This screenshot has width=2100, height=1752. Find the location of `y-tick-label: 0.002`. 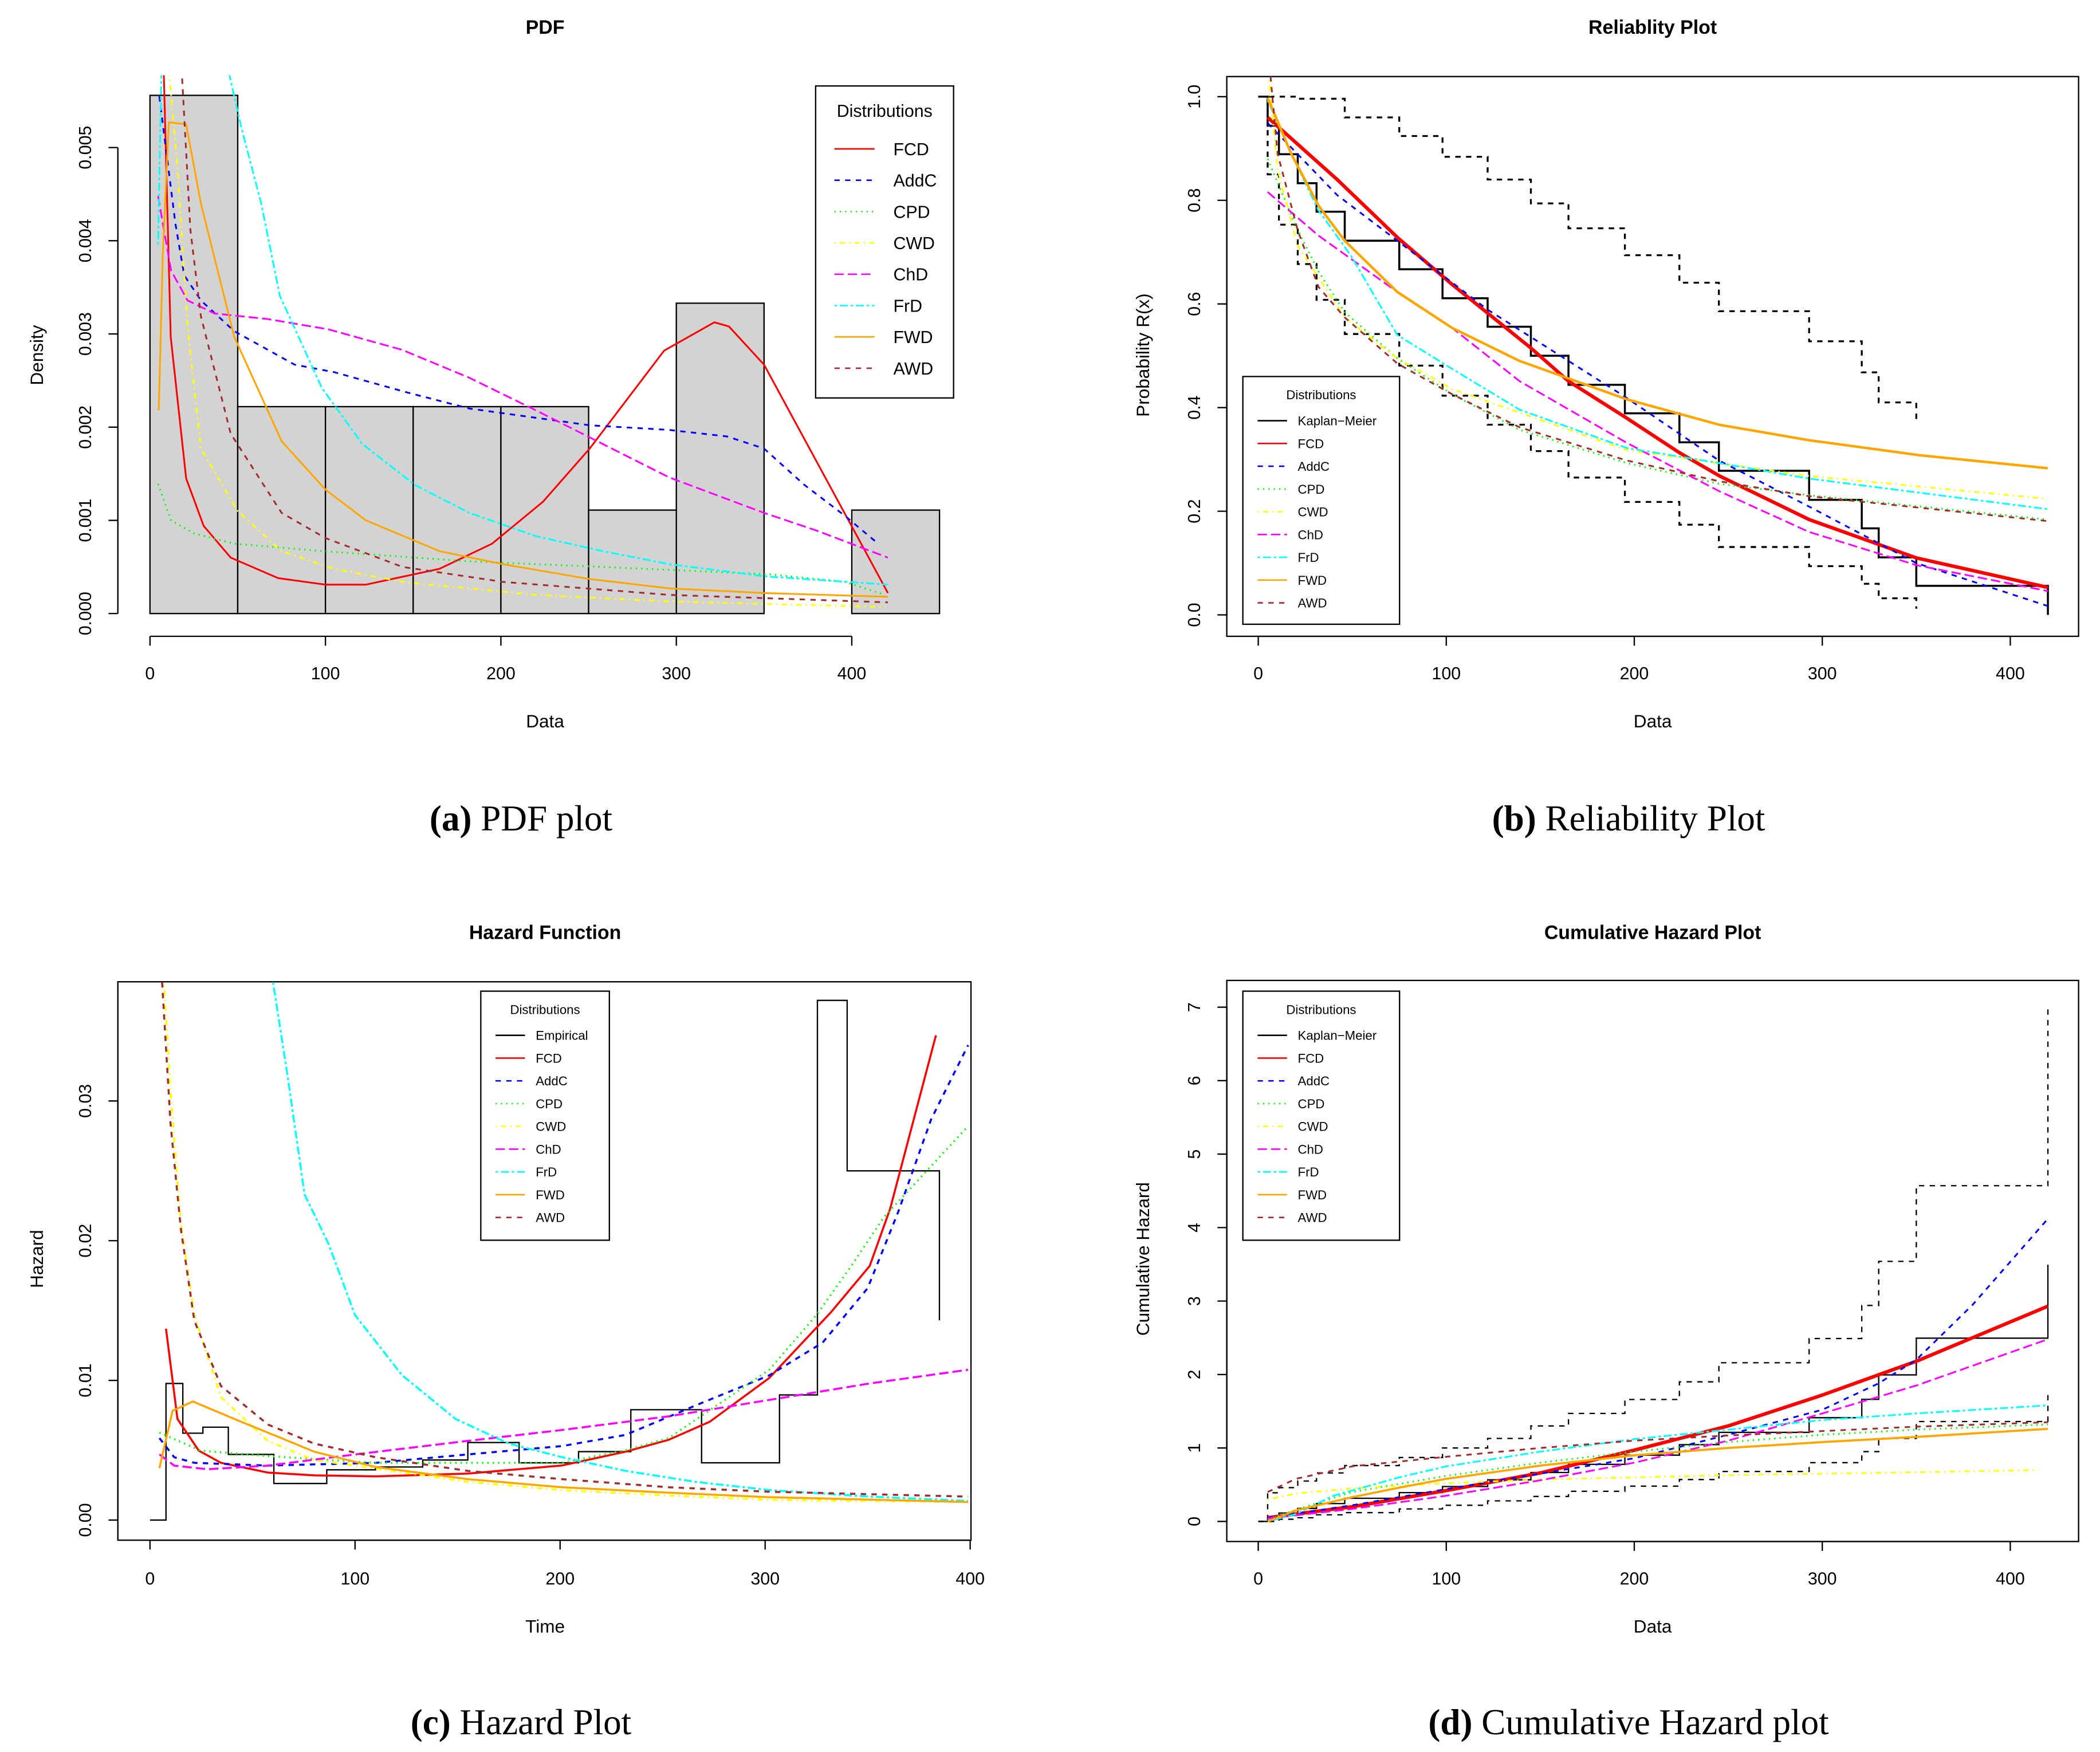

y-tick-label: 0.002 is located at coordinates (85, 427).